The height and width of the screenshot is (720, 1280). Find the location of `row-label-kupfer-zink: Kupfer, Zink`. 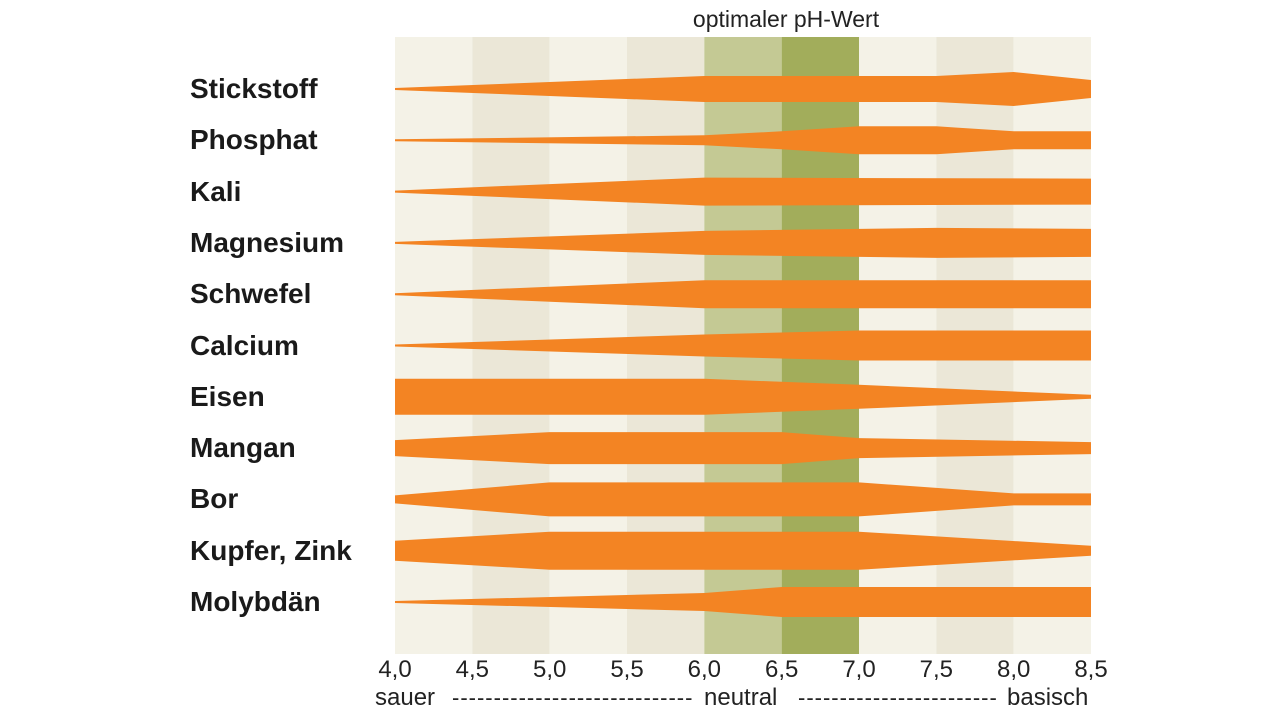

row-label-kupfer-zink: Kupfer, Zink is located at coordinates (271, 550).